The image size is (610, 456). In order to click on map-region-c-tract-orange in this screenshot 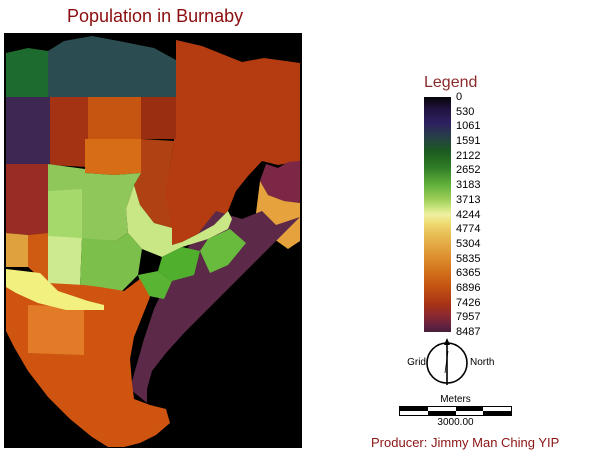, I will do `click(114, 118)`.